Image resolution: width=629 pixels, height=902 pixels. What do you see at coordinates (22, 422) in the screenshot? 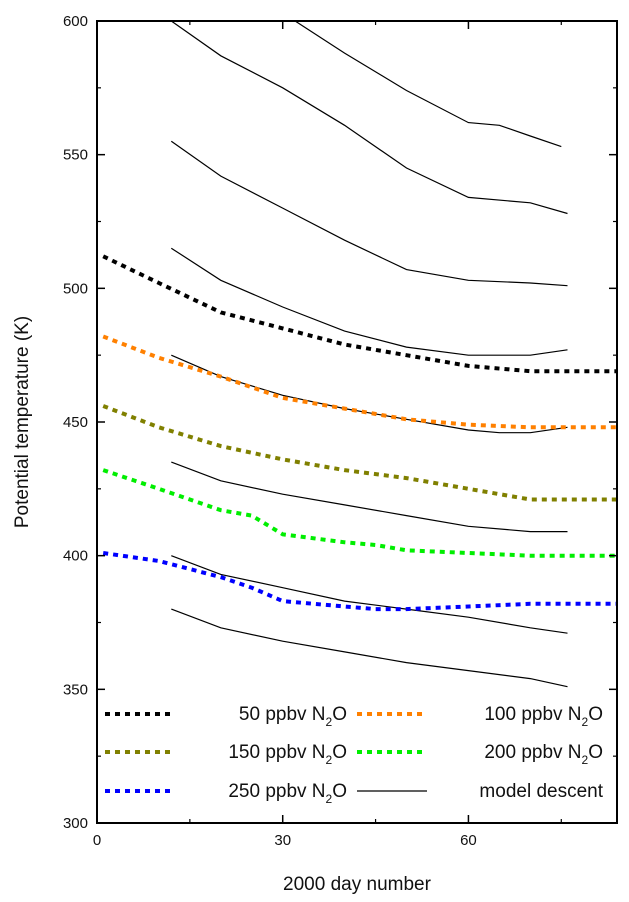
I see `y-axis-title: Potential temperature (K)` at bounding box center [22, 422].